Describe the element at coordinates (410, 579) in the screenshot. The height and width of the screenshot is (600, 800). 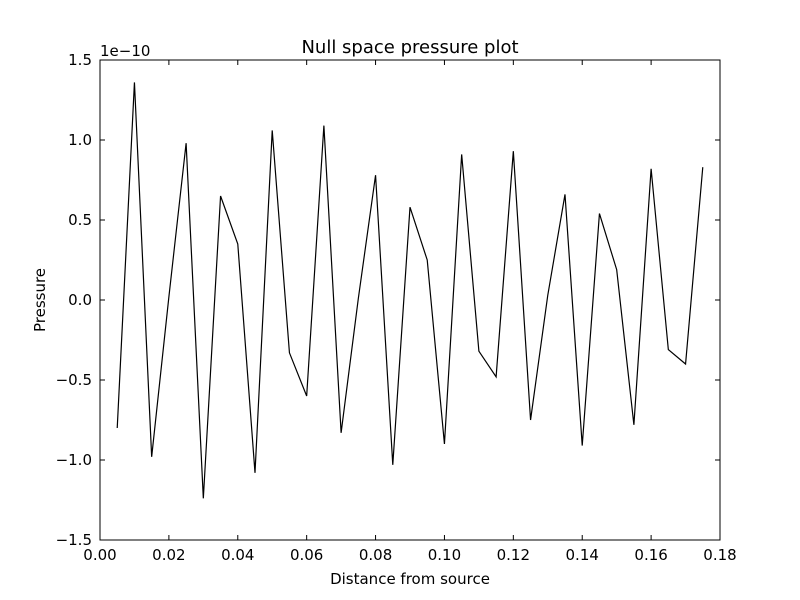
I see `x-axis-label: Distance from source` at that location.